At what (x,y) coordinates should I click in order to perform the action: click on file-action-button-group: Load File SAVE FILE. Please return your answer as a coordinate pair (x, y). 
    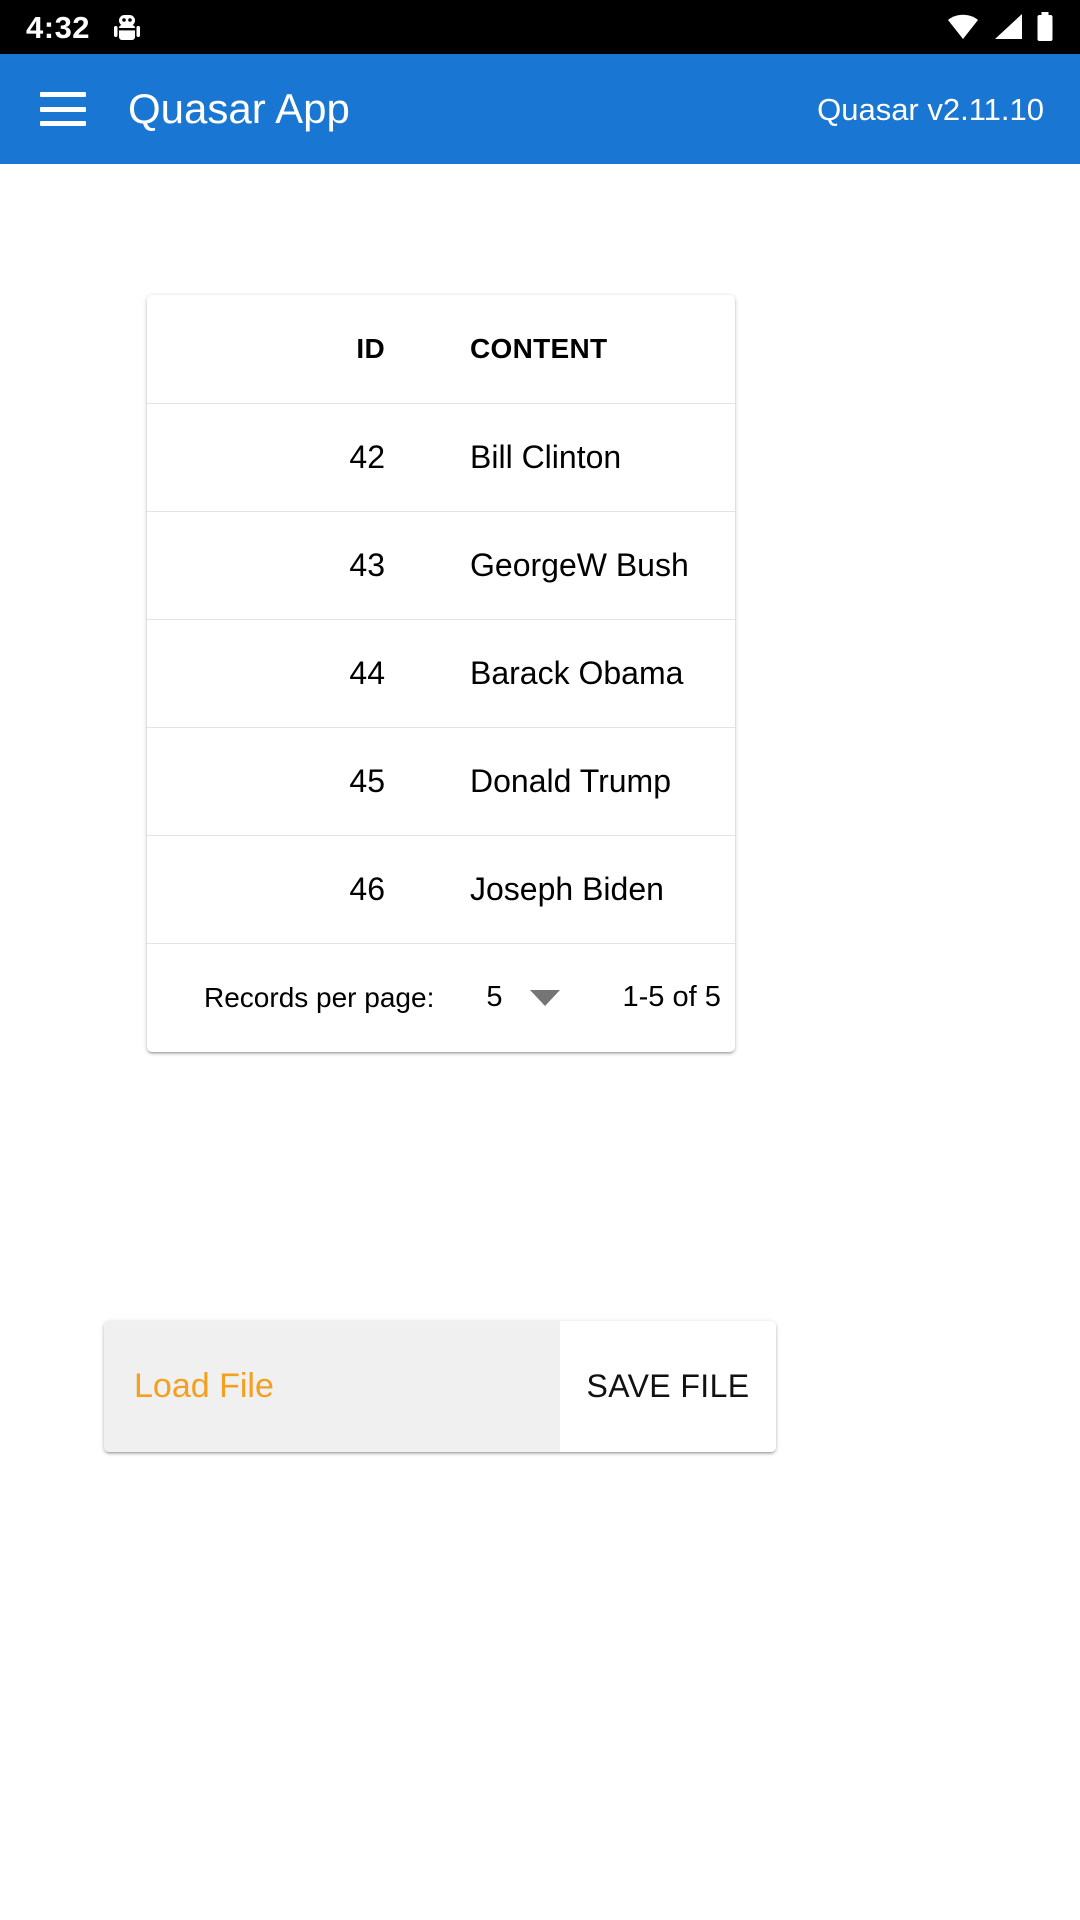
    Looking at the image, I should click on (440, 1386).